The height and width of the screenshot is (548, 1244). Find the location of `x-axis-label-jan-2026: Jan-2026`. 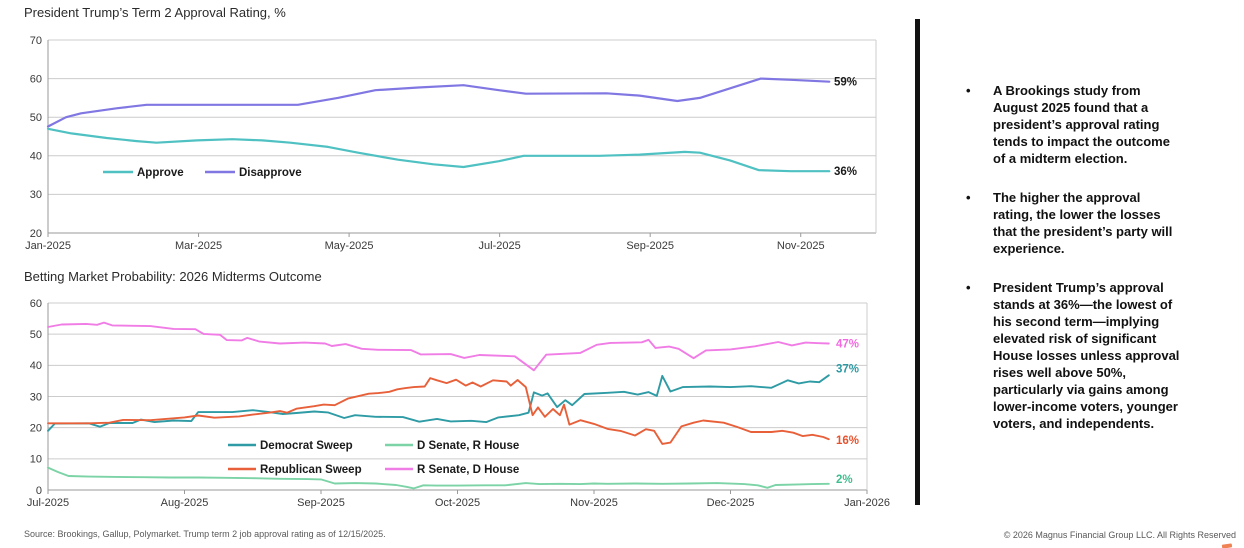

x-axis-label-jan-2026: Jan-2026 is located at coordinates (867, 503).